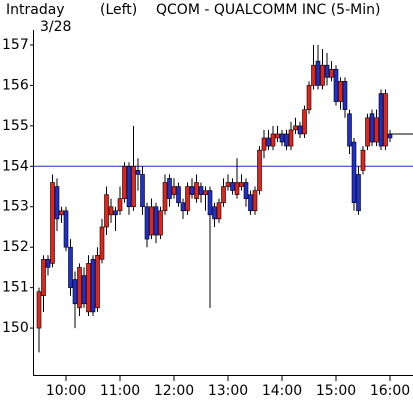 The image size is (413, 401). What do you see at coordinates (15, 85) in the screenshot?
I see `y-tick-label: 156` at bounding box center [15, 85].